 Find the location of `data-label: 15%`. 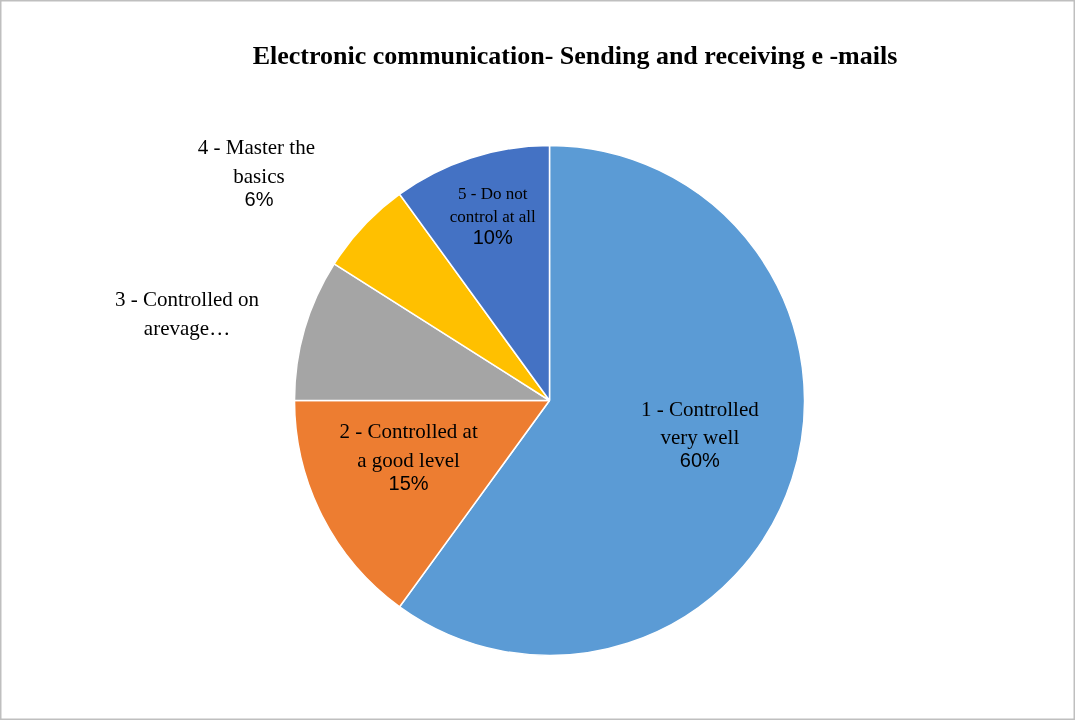

data-label: 15% is located at coordinates (408, 483).